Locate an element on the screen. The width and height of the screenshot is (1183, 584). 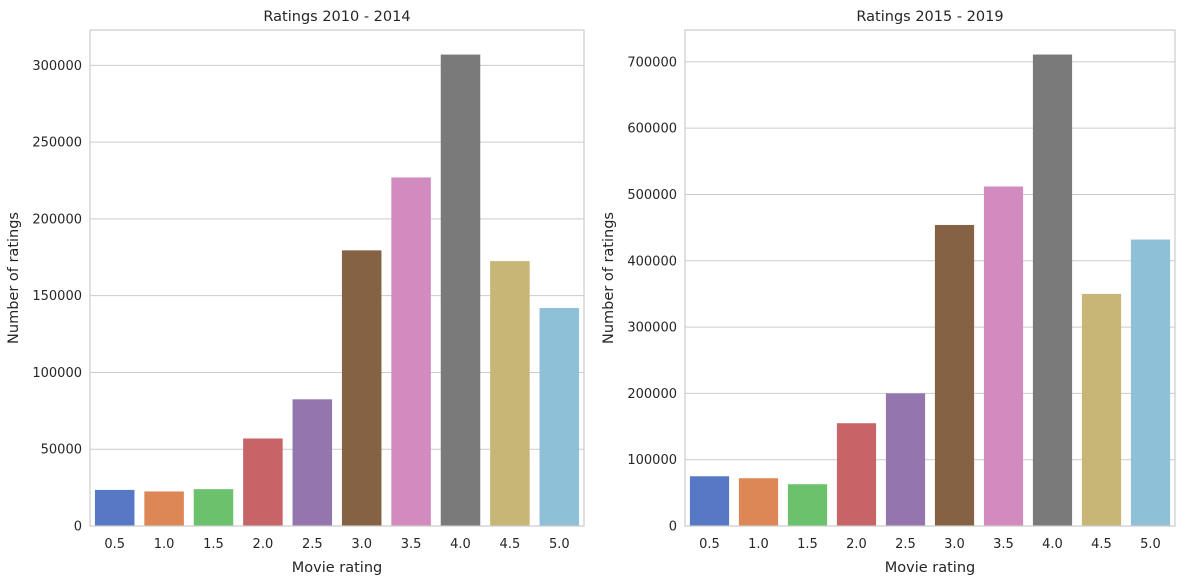
y-tick-label: 50000 is located at coordinates (61, 450).